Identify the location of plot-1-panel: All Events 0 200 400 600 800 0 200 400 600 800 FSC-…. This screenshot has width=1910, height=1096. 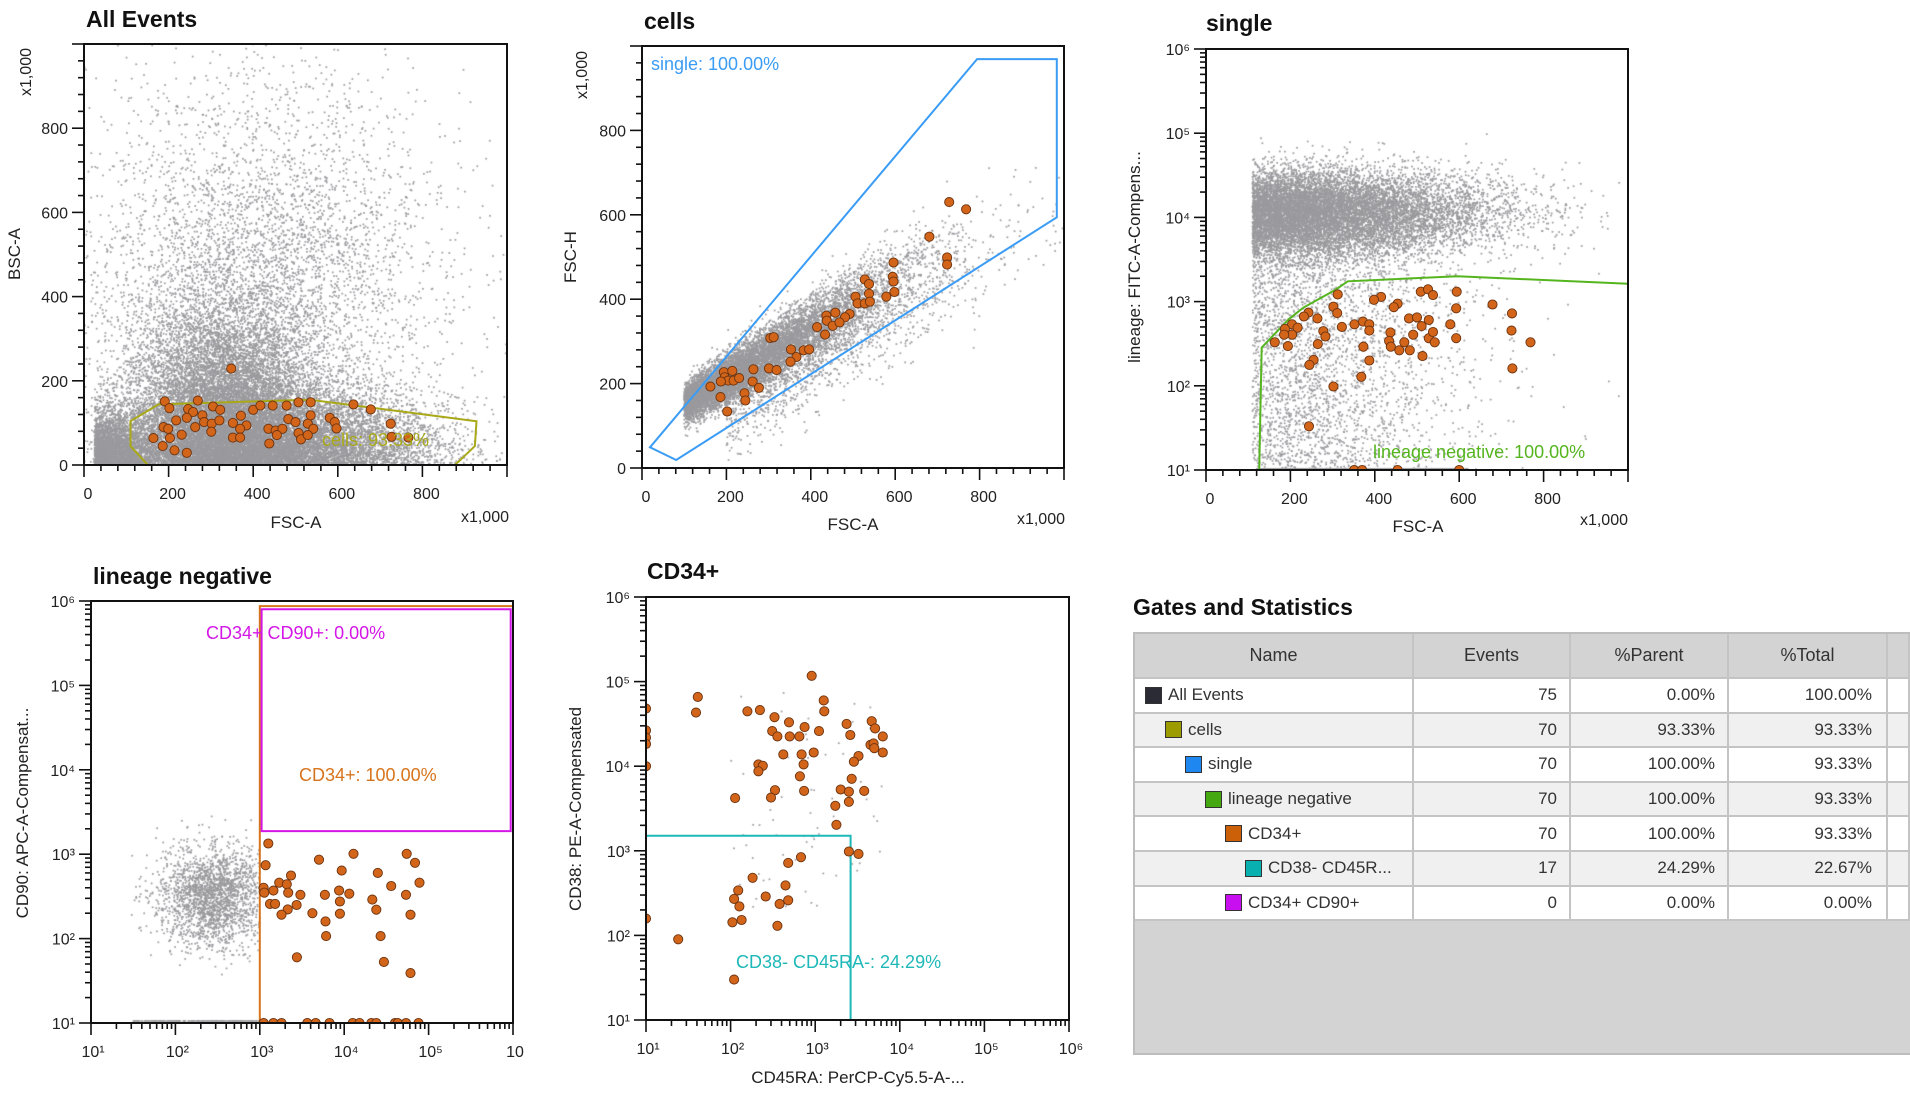
(257, 269).